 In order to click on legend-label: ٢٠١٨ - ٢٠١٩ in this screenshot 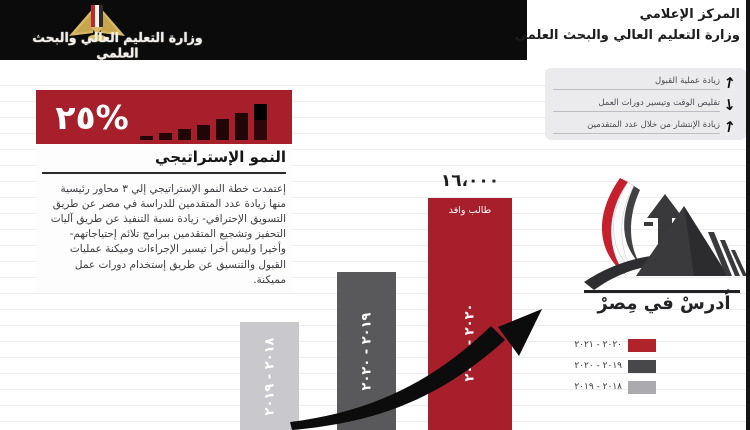, I will do `click(598, 387)`.